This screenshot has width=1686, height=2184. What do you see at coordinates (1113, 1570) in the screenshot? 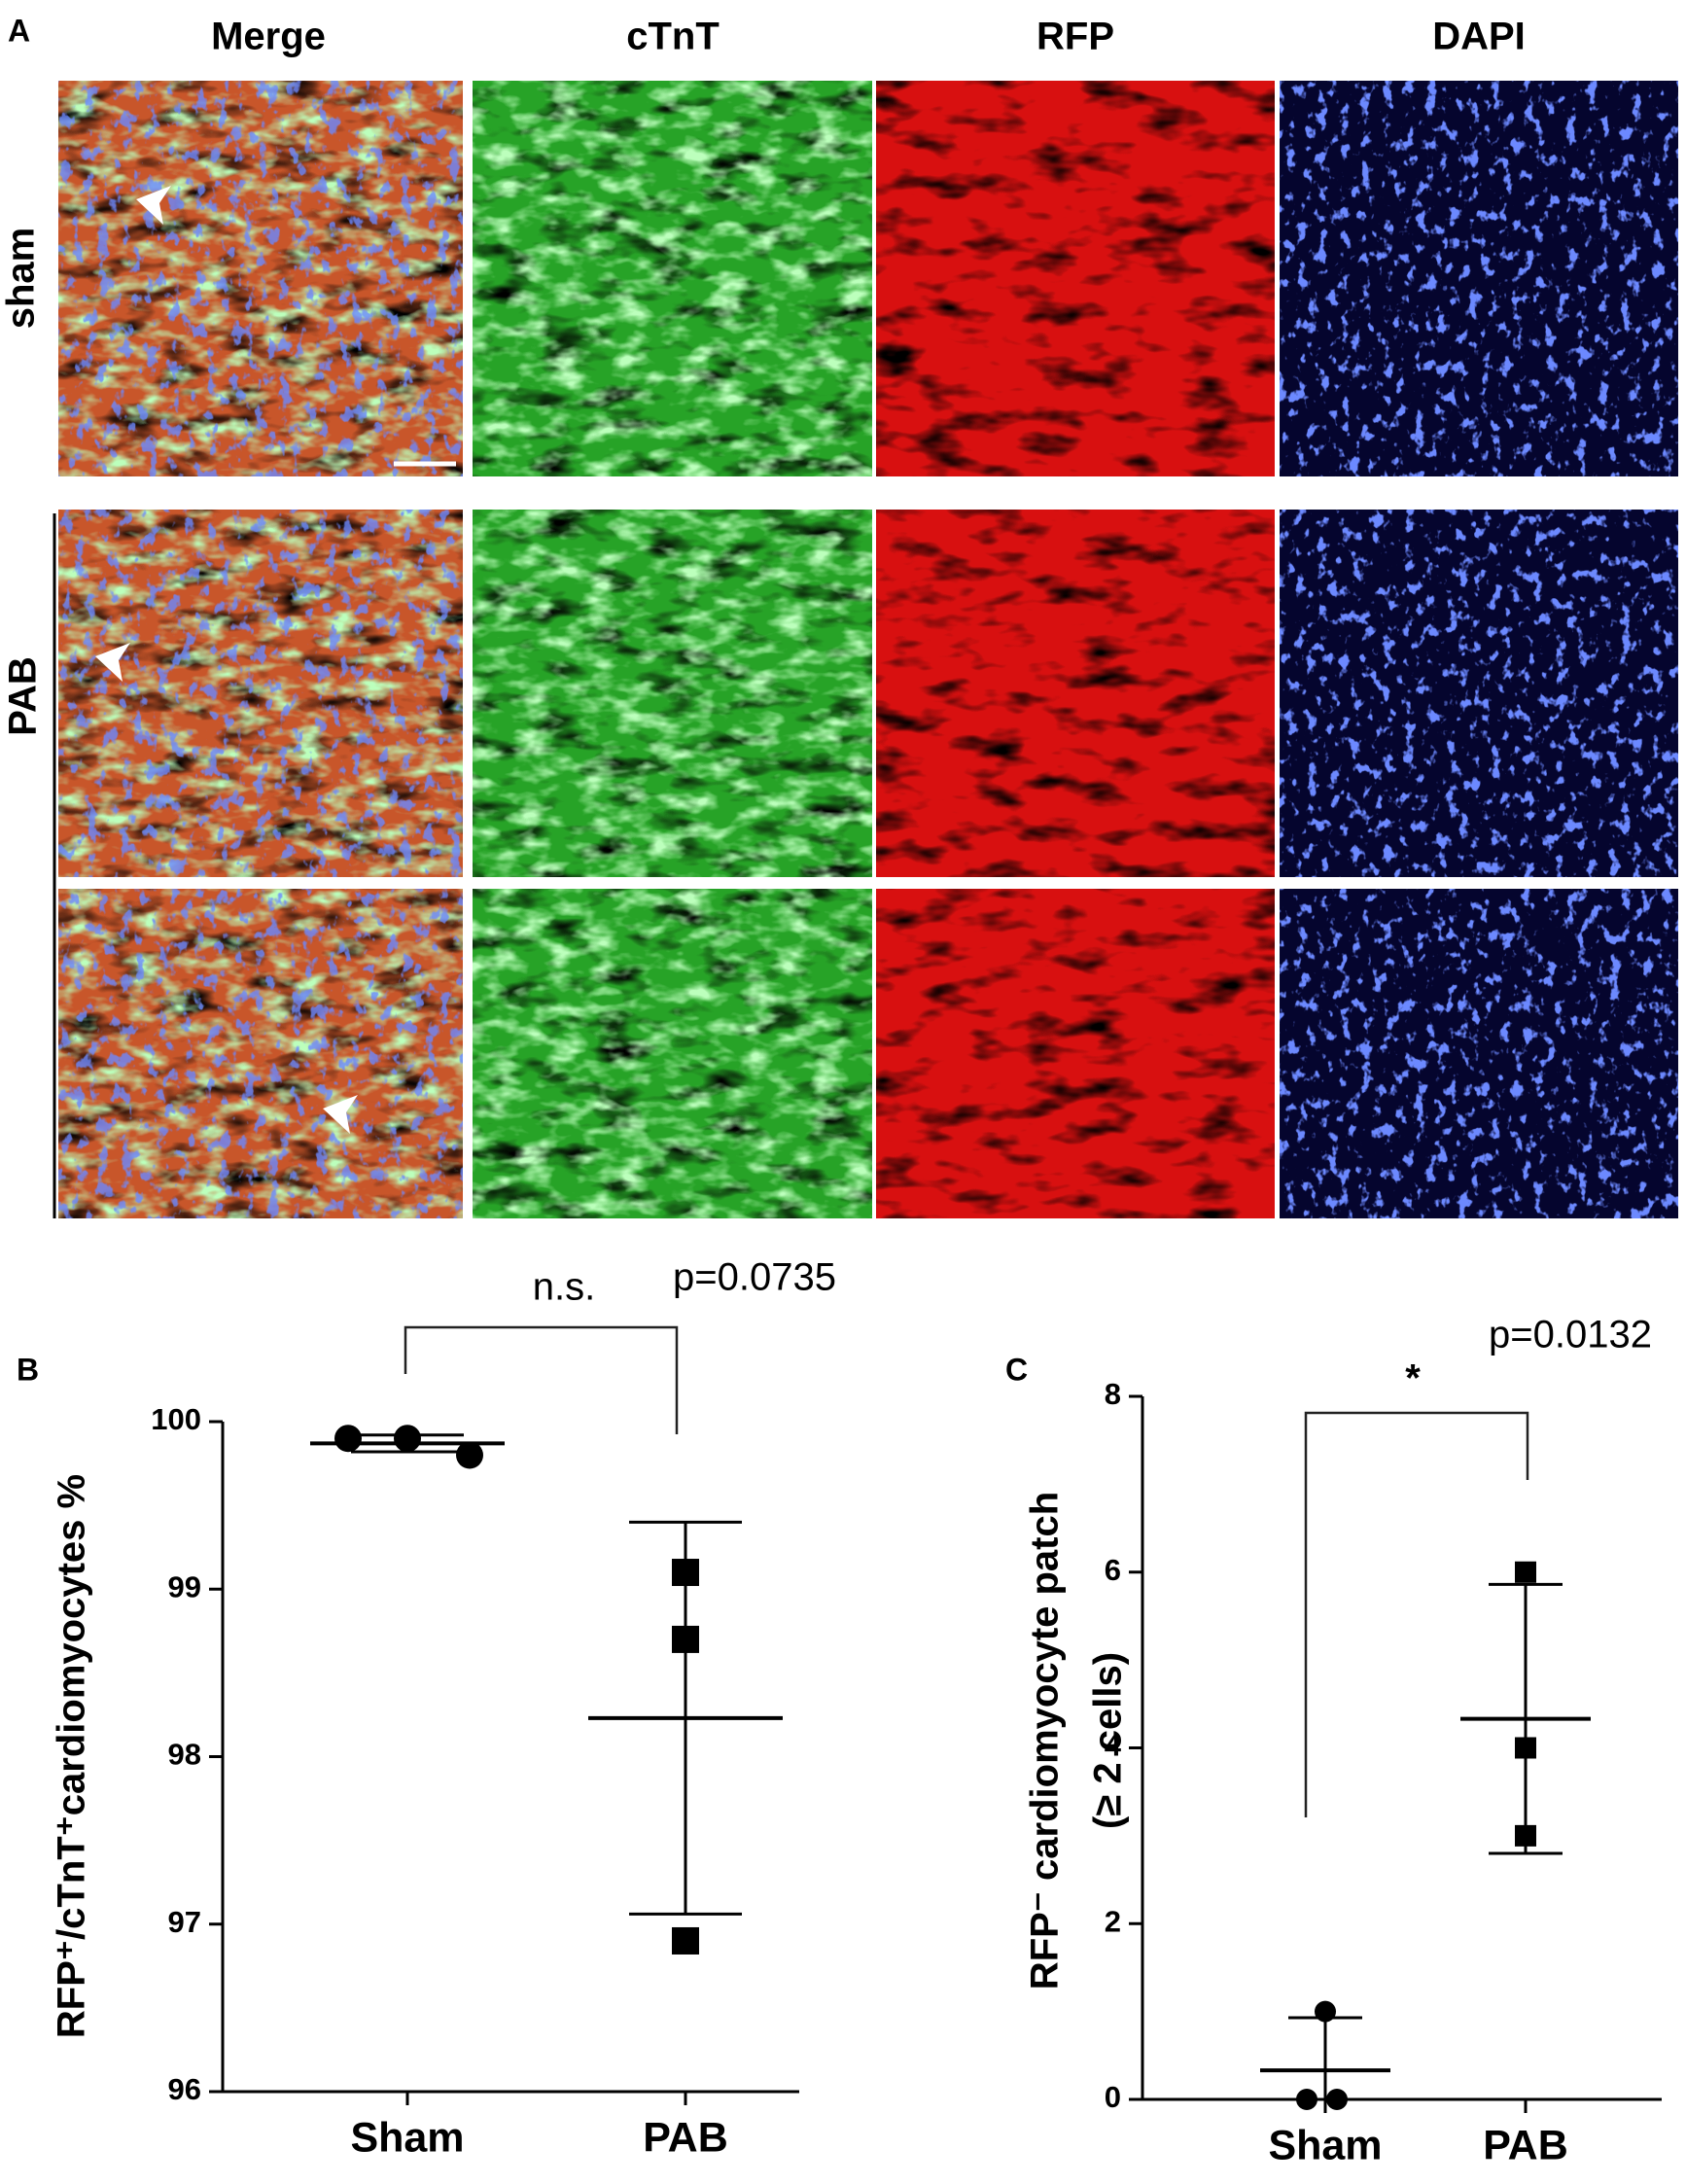
I see `y-tick-label: 6` at bounding box center [1113, 1570].